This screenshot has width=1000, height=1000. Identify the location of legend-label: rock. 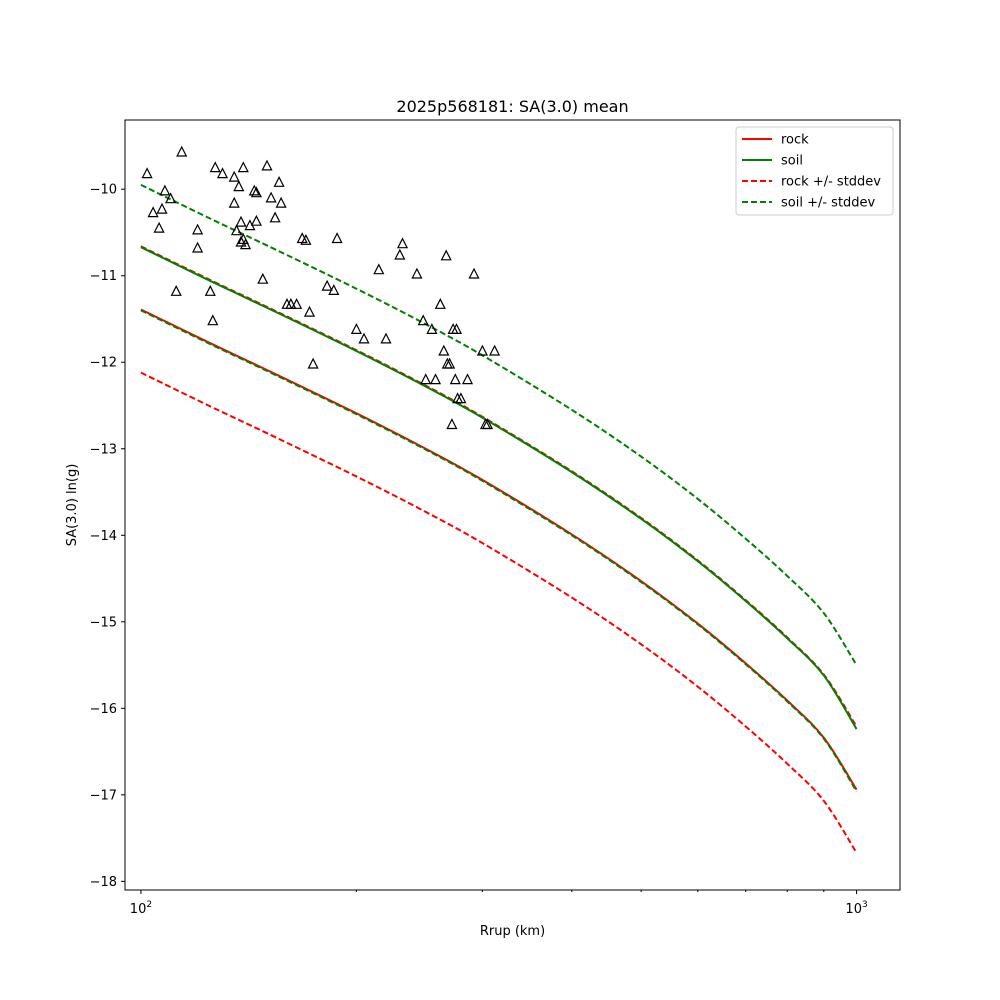
(795, 140).